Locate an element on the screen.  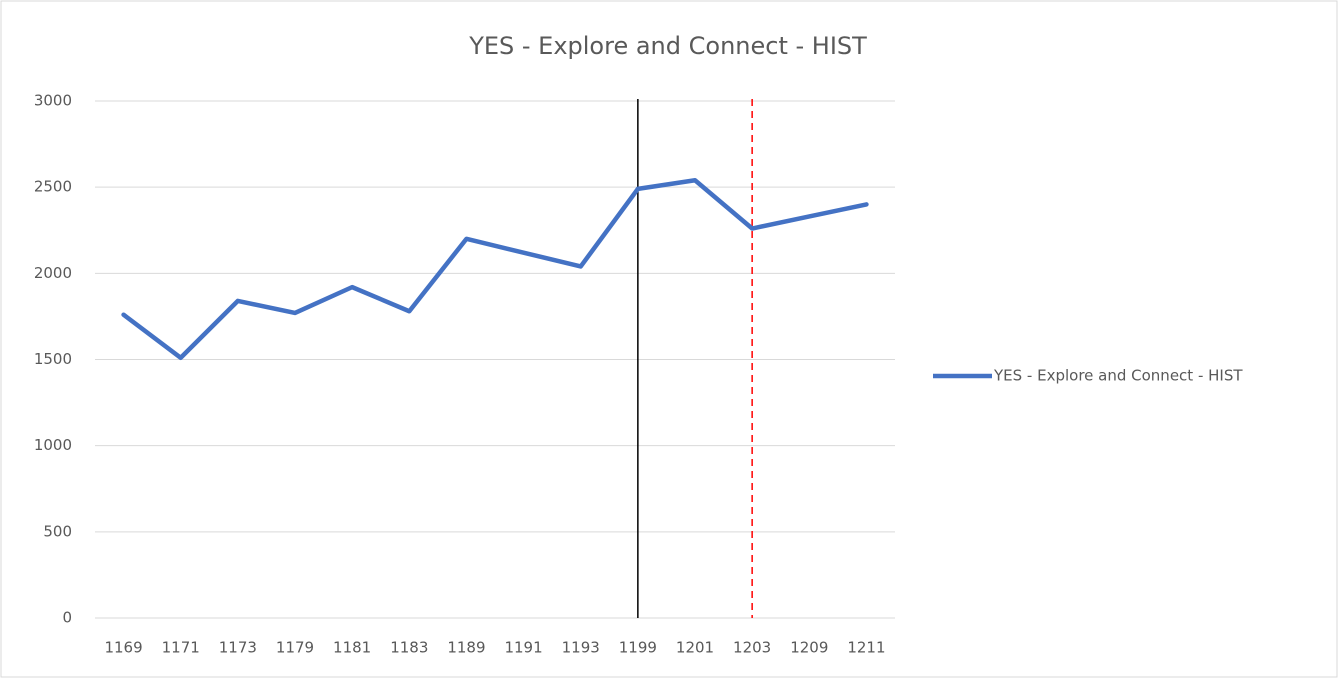
x-tick-label: 1211 is located at coordinates (866, 648).